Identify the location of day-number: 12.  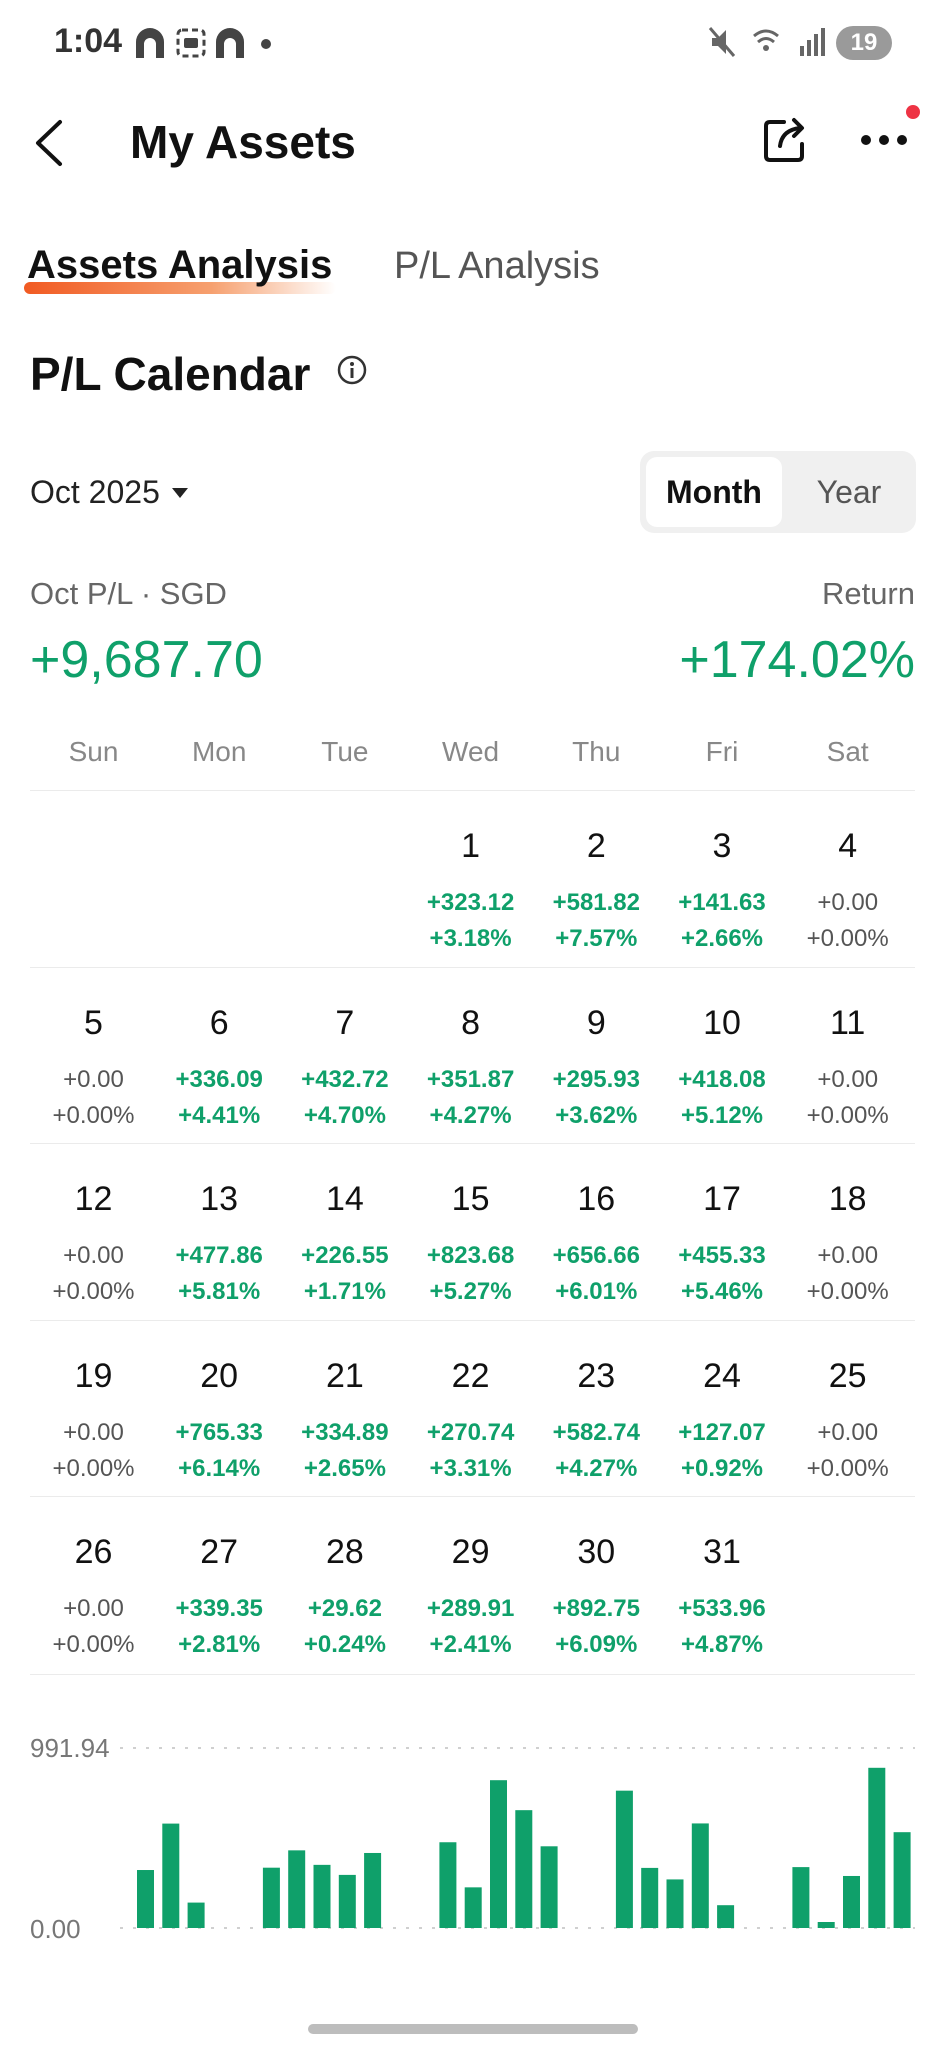
(93, 1199).